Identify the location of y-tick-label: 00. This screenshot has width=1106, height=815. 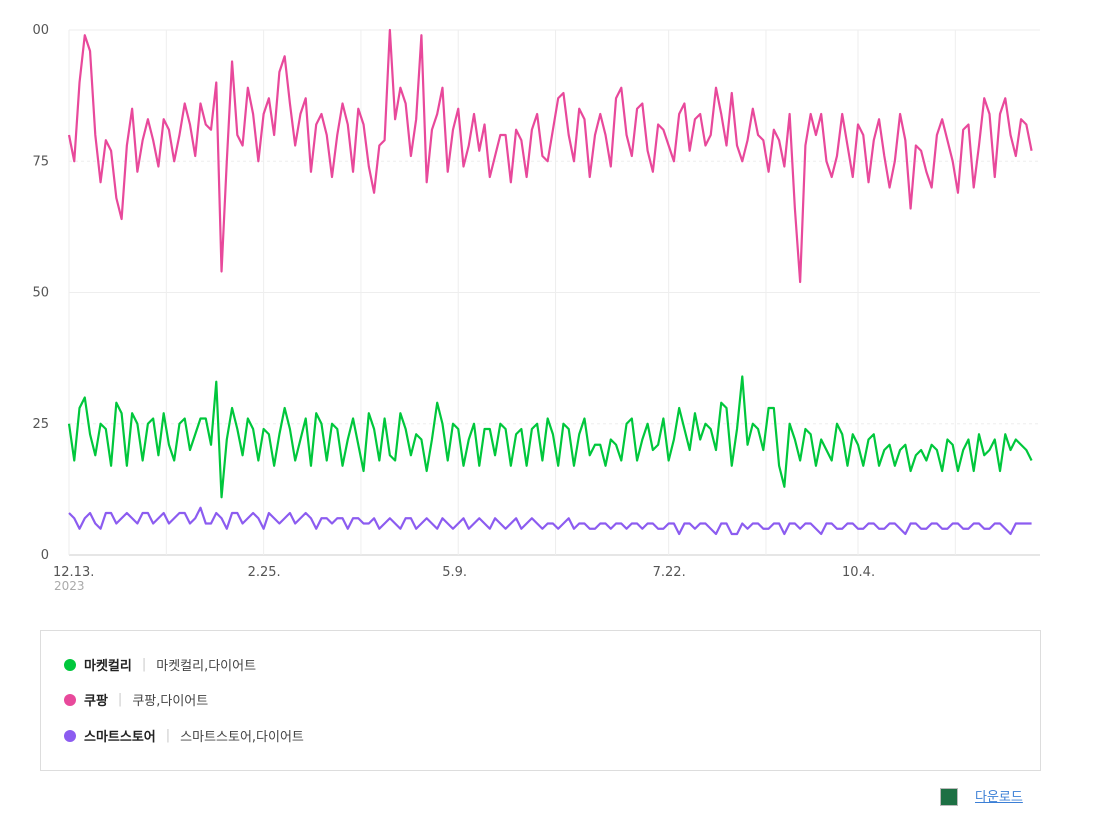
(40, 30).